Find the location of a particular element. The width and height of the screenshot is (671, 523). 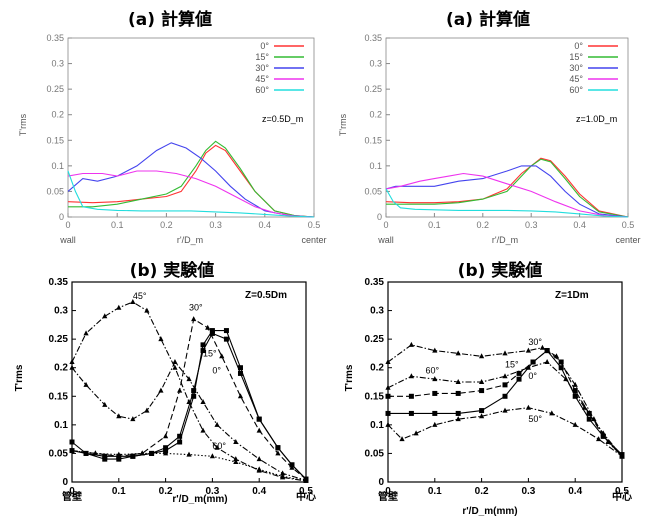

y-axis-label: T'rms is located at coordinates (19, 377).